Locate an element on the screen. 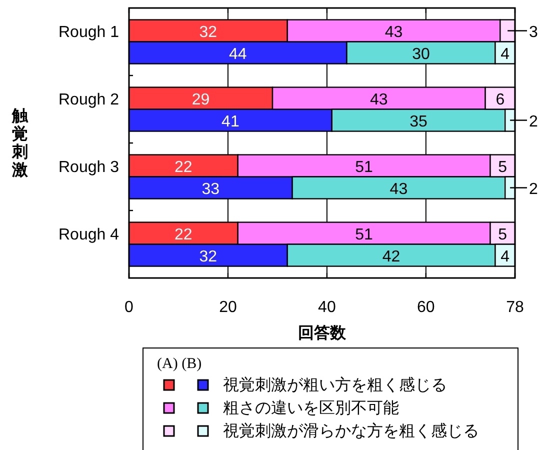 Image resolution: width=545 pixels, height=450 pixels. data-label: 3 is located at coordinates (533, 32).